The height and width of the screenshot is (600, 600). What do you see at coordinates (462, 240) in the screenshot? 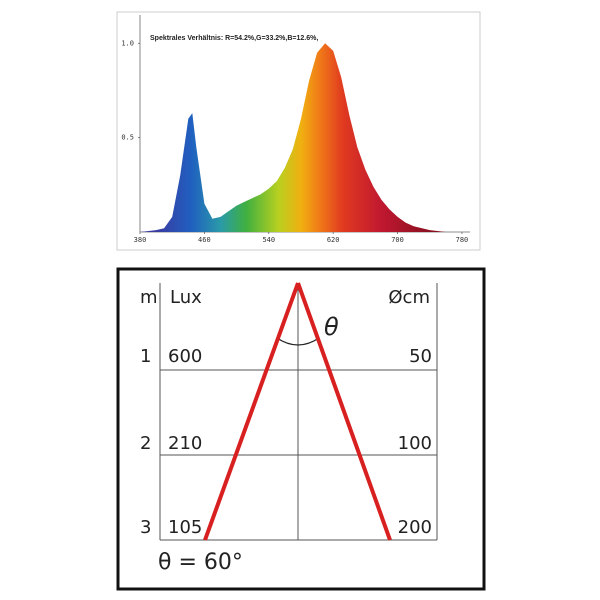
I see `x-tick-label: 780` at bounding box center [462, 240].